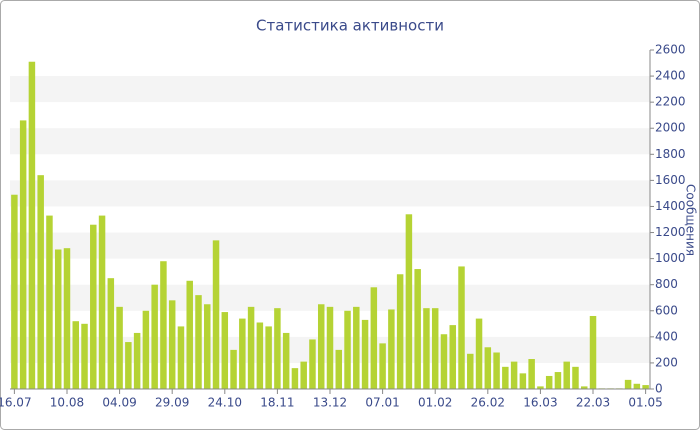 The height and width of the screenshot is (430, 700). What do you see at coordinates (666, 284) in the screenshot?
I see `y-tick-label: 800` at bounding box center [666, 284].